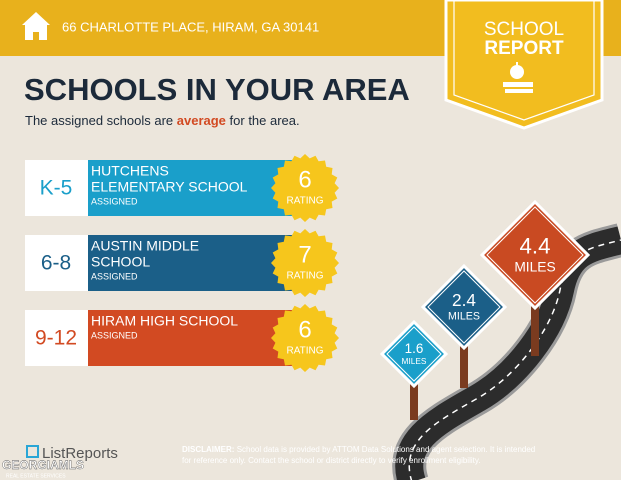  What do you see at coordinates (464, 300) in the screenshot?
I see `distance: 2.4` at bounding box center [464, 300].